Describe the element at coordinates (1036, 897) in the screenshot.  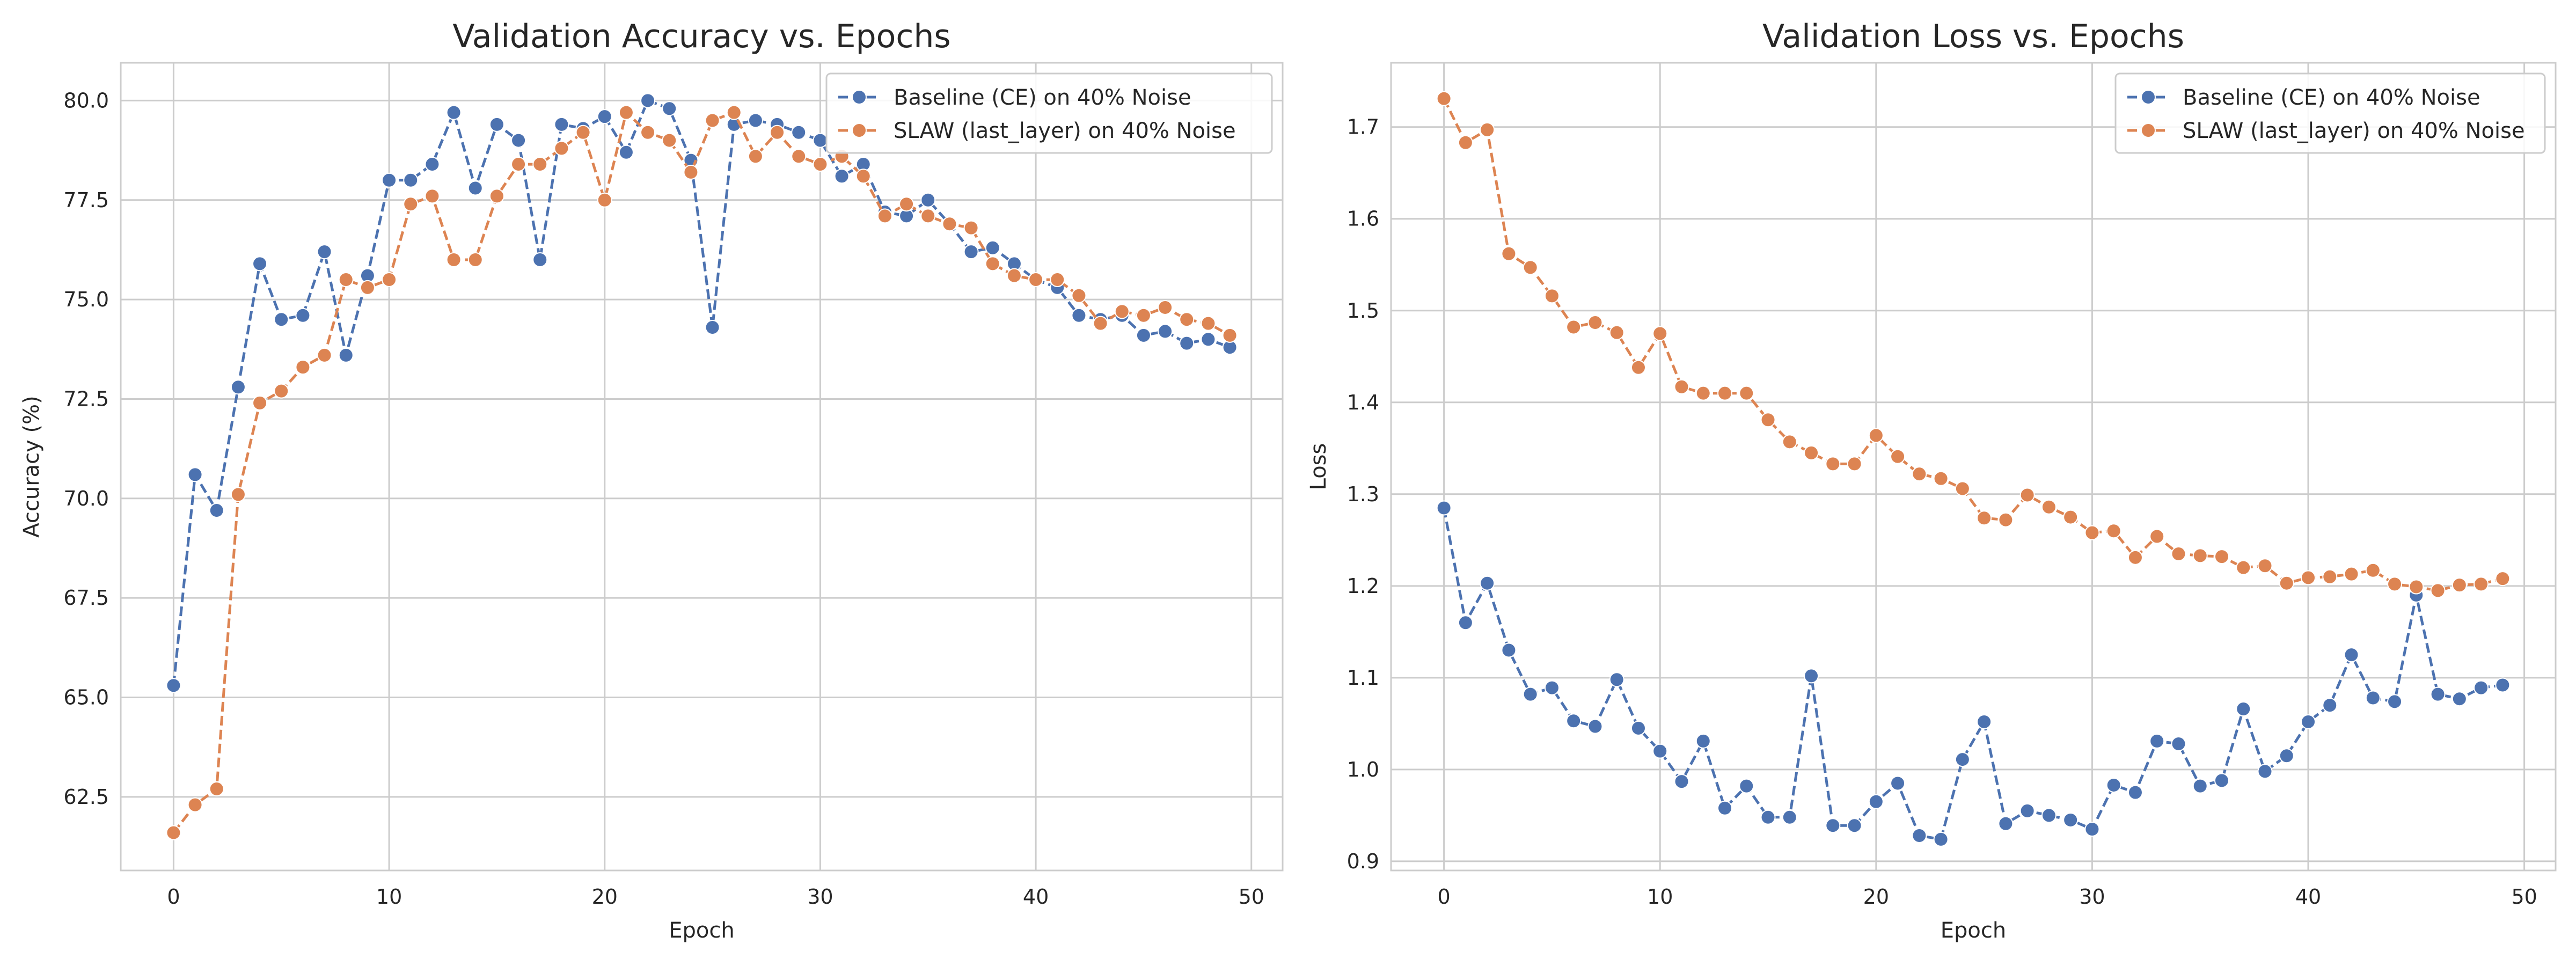
I see `x-tick-label: 40` at that location.